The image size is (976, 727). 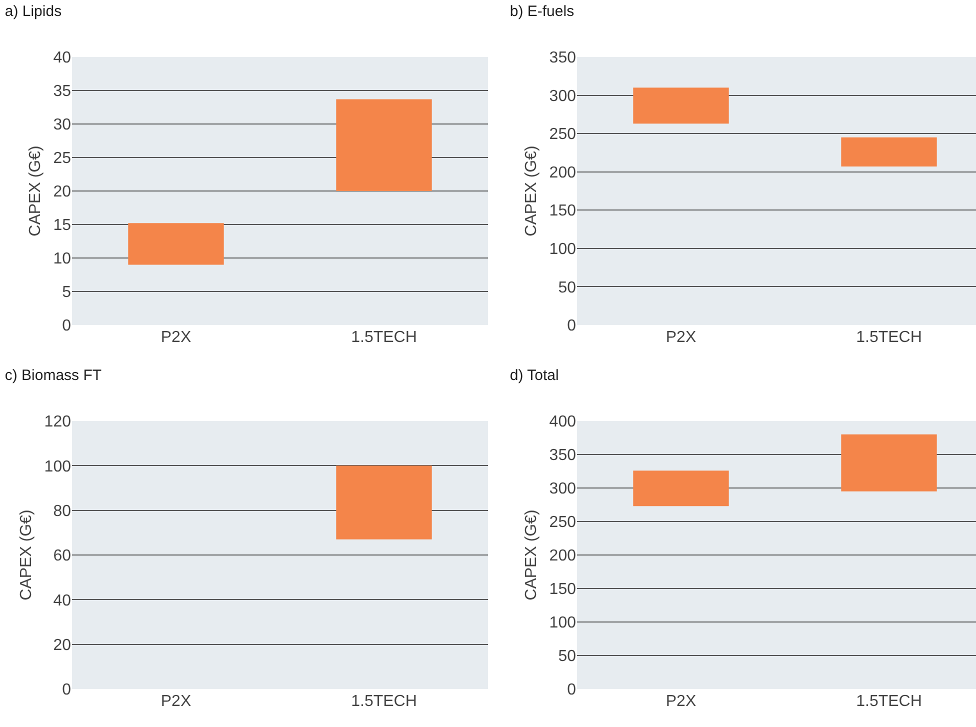 I want to click on y-tick-label: 25, so click(x=62, y=159).